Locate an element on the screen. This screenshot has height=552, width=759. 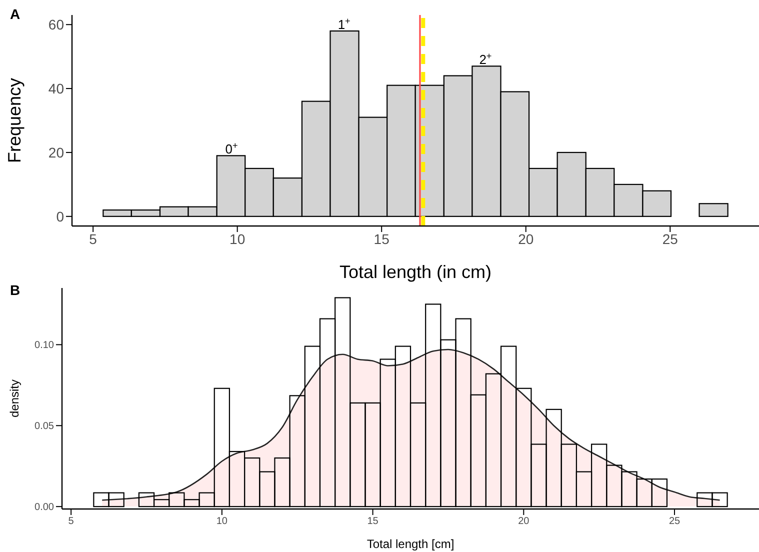
y-tick-label: 0 is located at coordinates (60, 216).